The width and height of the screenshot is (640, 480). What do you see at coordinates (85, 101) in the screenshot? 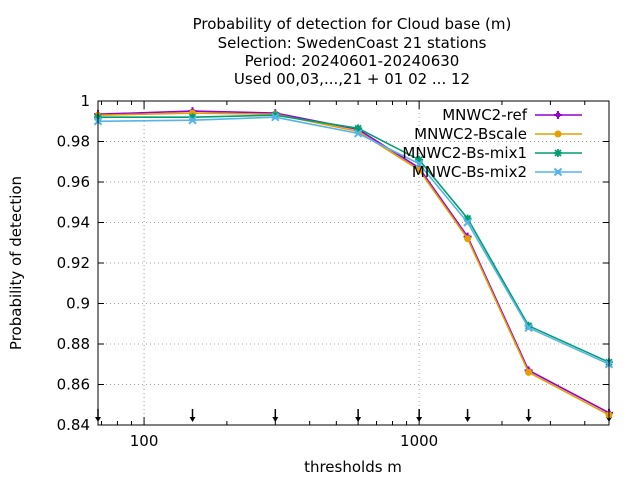
I see `y-tick-label: 1` at bounding box center [85, 101].